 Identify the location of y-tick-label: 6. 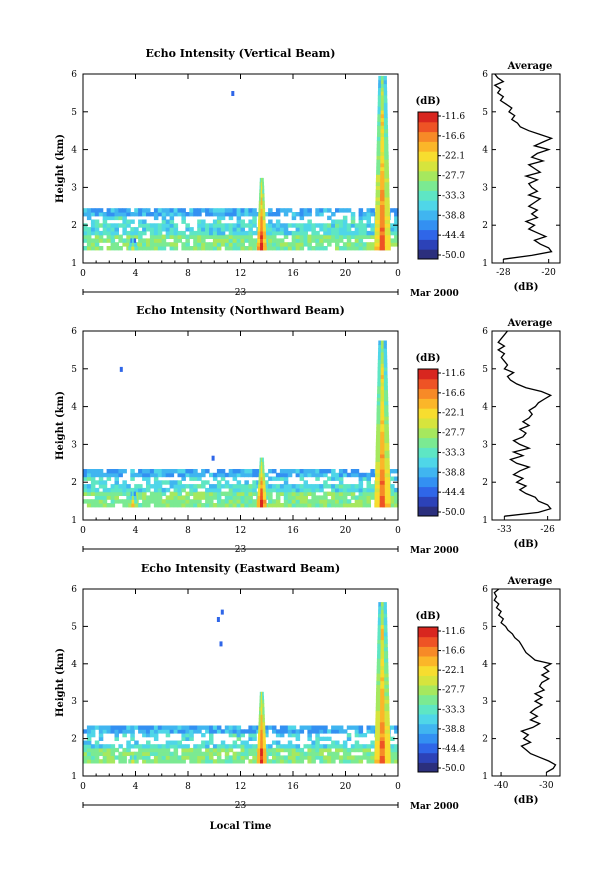
(74, 590).